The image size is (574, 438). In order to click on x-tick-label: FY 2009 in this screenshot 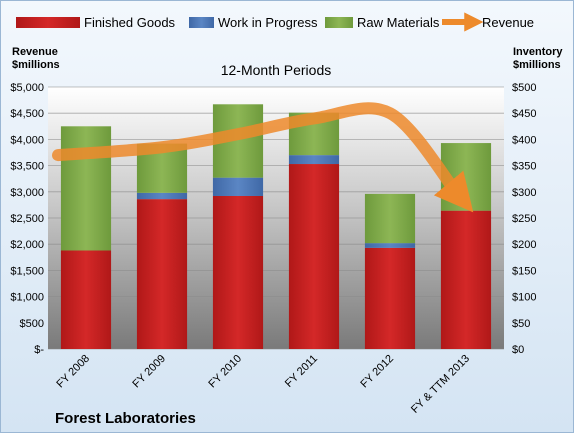, I will do `click(149, 372)`.